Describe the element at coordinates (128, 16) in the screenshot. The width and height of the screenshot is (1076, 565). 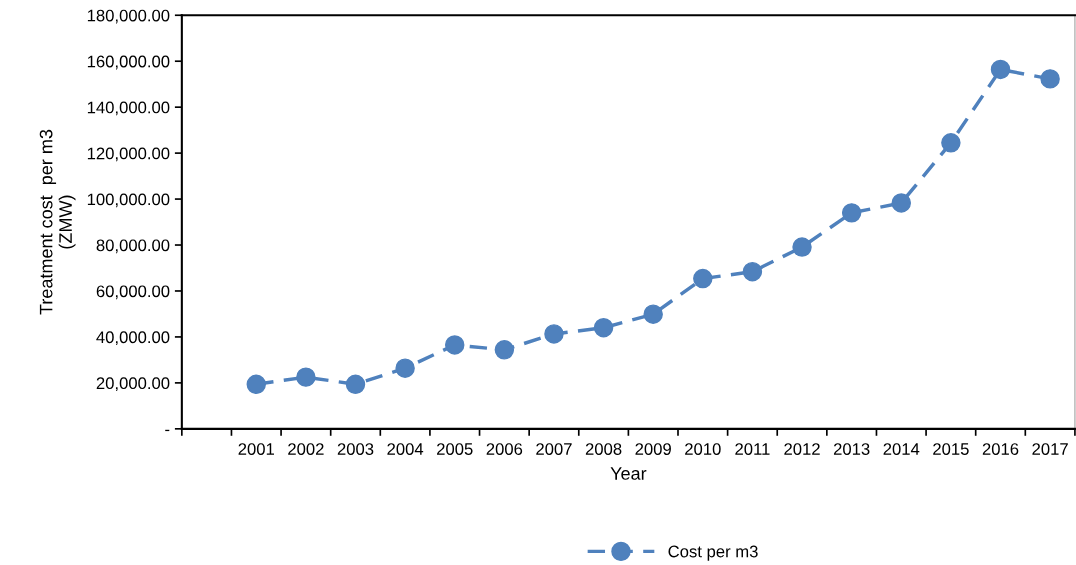
I see `y-tick-label: 180,000.00` at that location.